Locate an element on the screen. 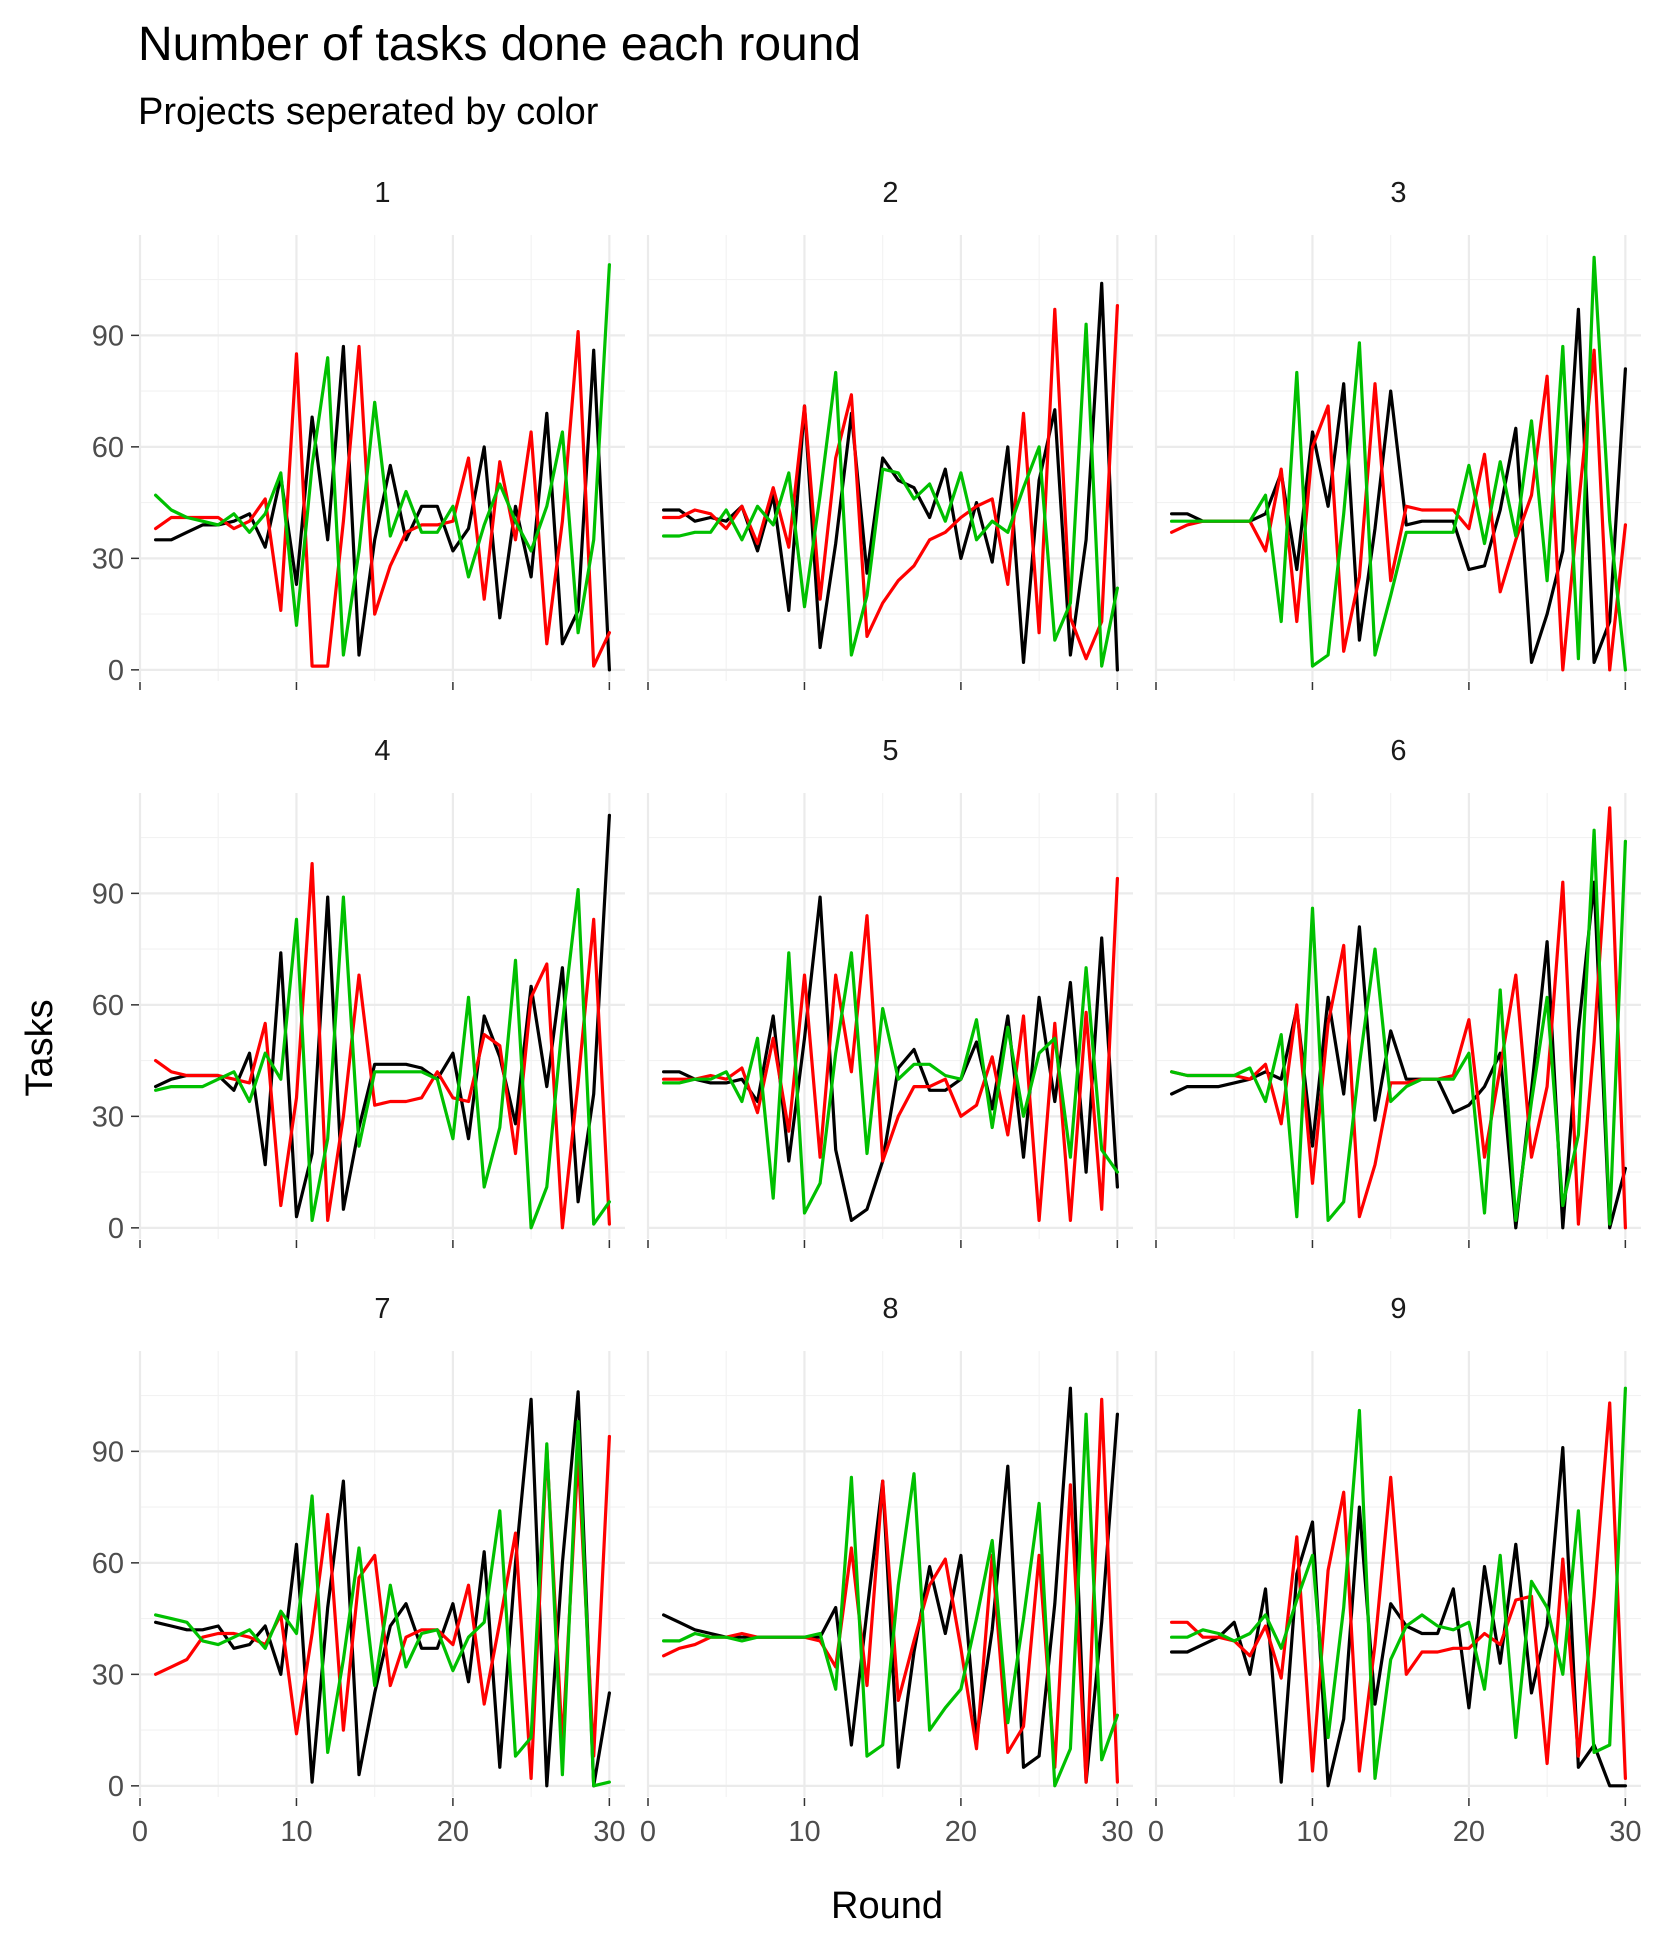  chart-title: Number of tasks done each round is located at coordinates (499, 44).